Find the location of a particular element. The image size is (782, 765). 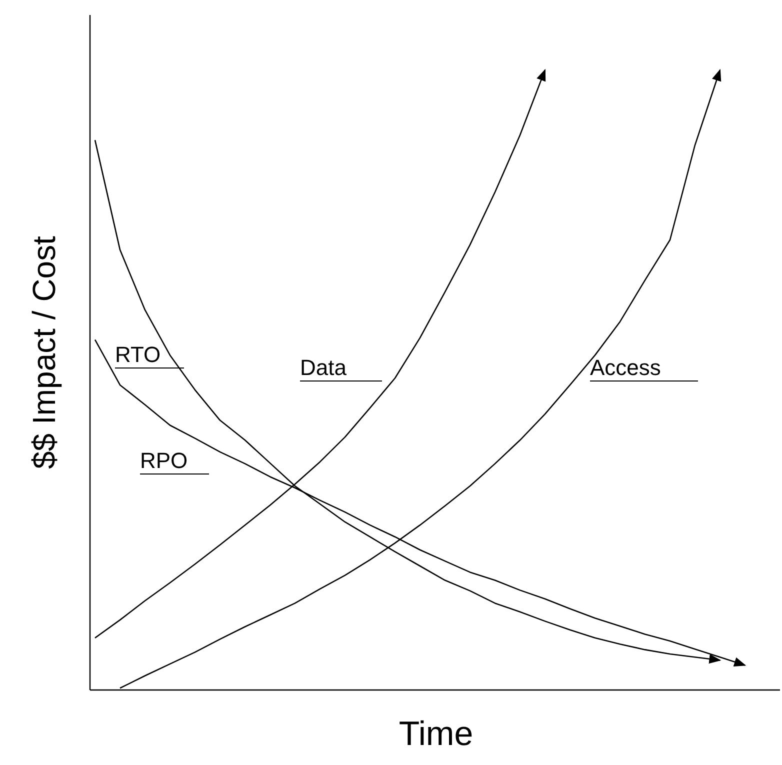

series-label: Access is located at coordinates (625, 367).